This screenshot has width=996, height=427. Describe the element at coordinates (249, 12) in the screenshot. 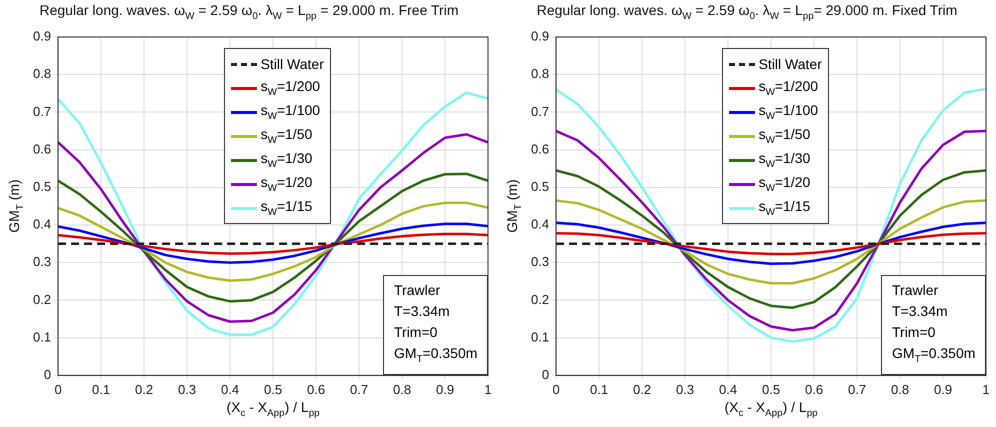

I see `chart-title: Regular long. waves. ω$_{W}$ = 2.59 ω$_{0}$. λ$_{W}$ = L$_{pp}$ = 29.000 m. Free Trim` at that location.